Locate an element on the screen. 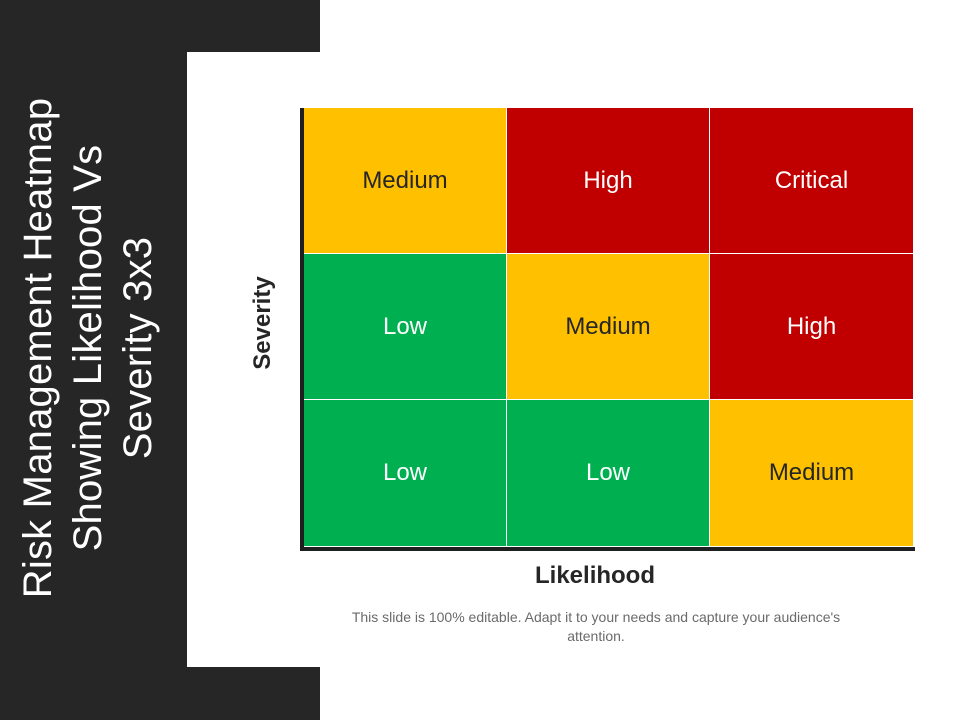 This screenshot has width=960, height=720. x-axis-line is located at coordinates (607, 549).